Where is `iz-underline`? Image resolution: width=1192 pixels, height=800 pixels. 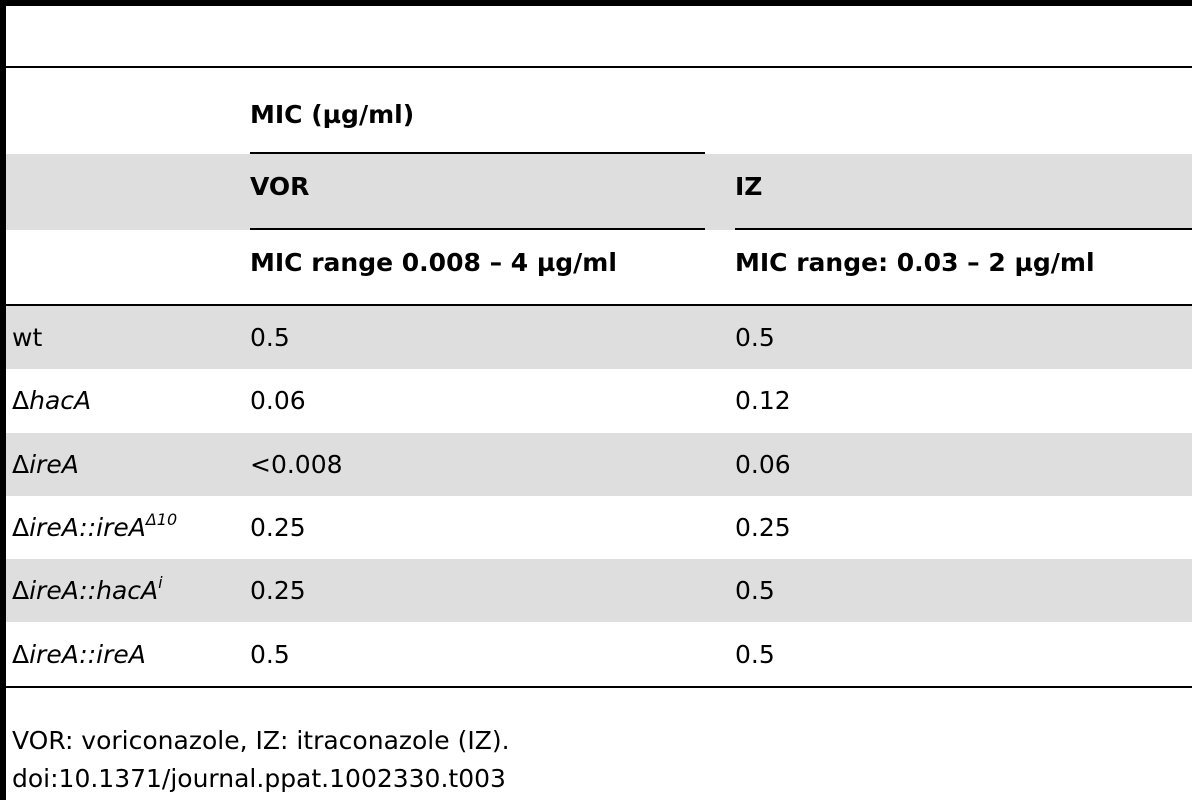
iz-underline is located at coordinates (963, 229).